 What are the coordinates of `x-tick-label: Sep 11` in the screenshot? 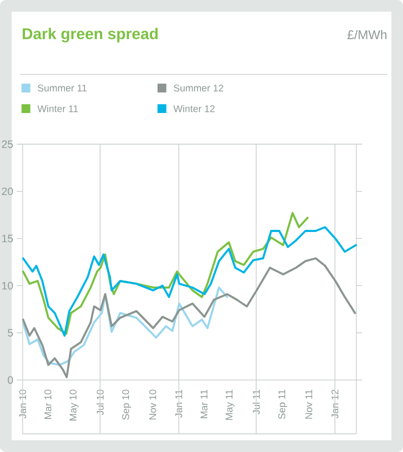 It's located at (283, 405).